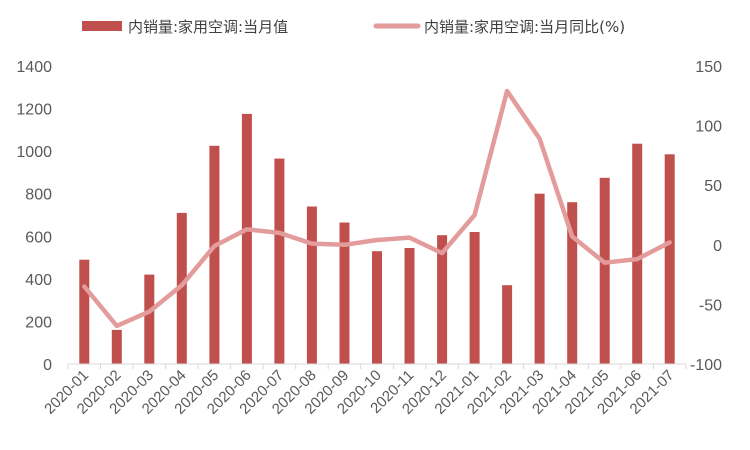 This screenshot has height=450, width=750. What do you see at coordinates (34, 152) in the screenshot?
I see `y-left-tick-label: 1000` at bounding box center [34, 152].